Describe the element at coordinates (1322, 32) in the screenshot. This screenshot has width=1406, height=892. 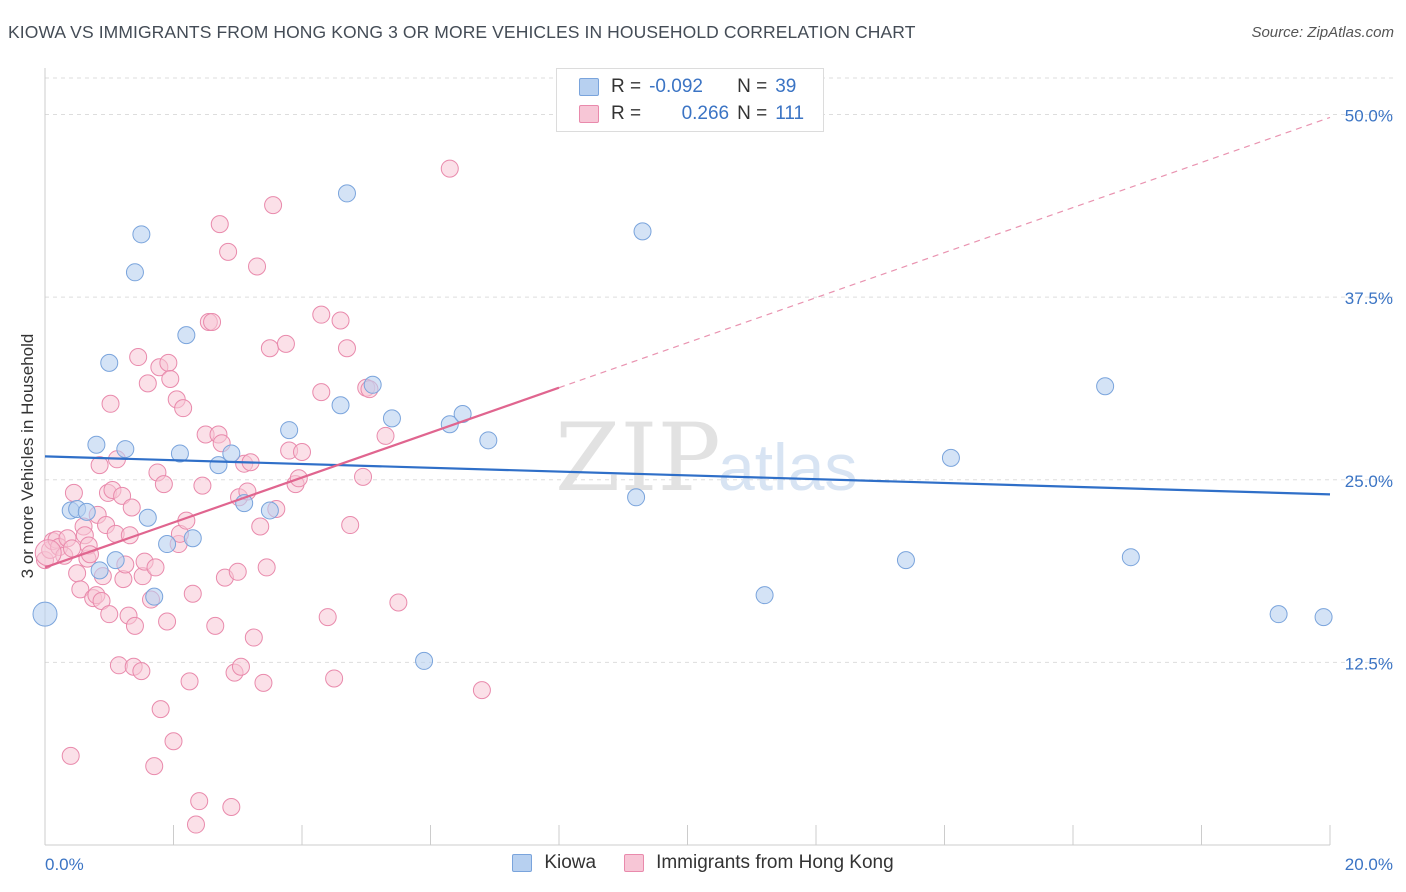
I see `source-label: Source: ZipAtlas.com` at that location.